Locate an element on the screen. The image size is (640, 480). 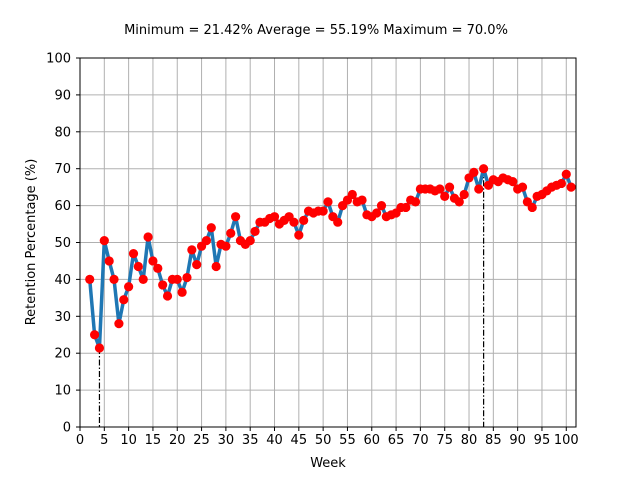
x-tick-label: 60 is located at coordinates (371, 440).